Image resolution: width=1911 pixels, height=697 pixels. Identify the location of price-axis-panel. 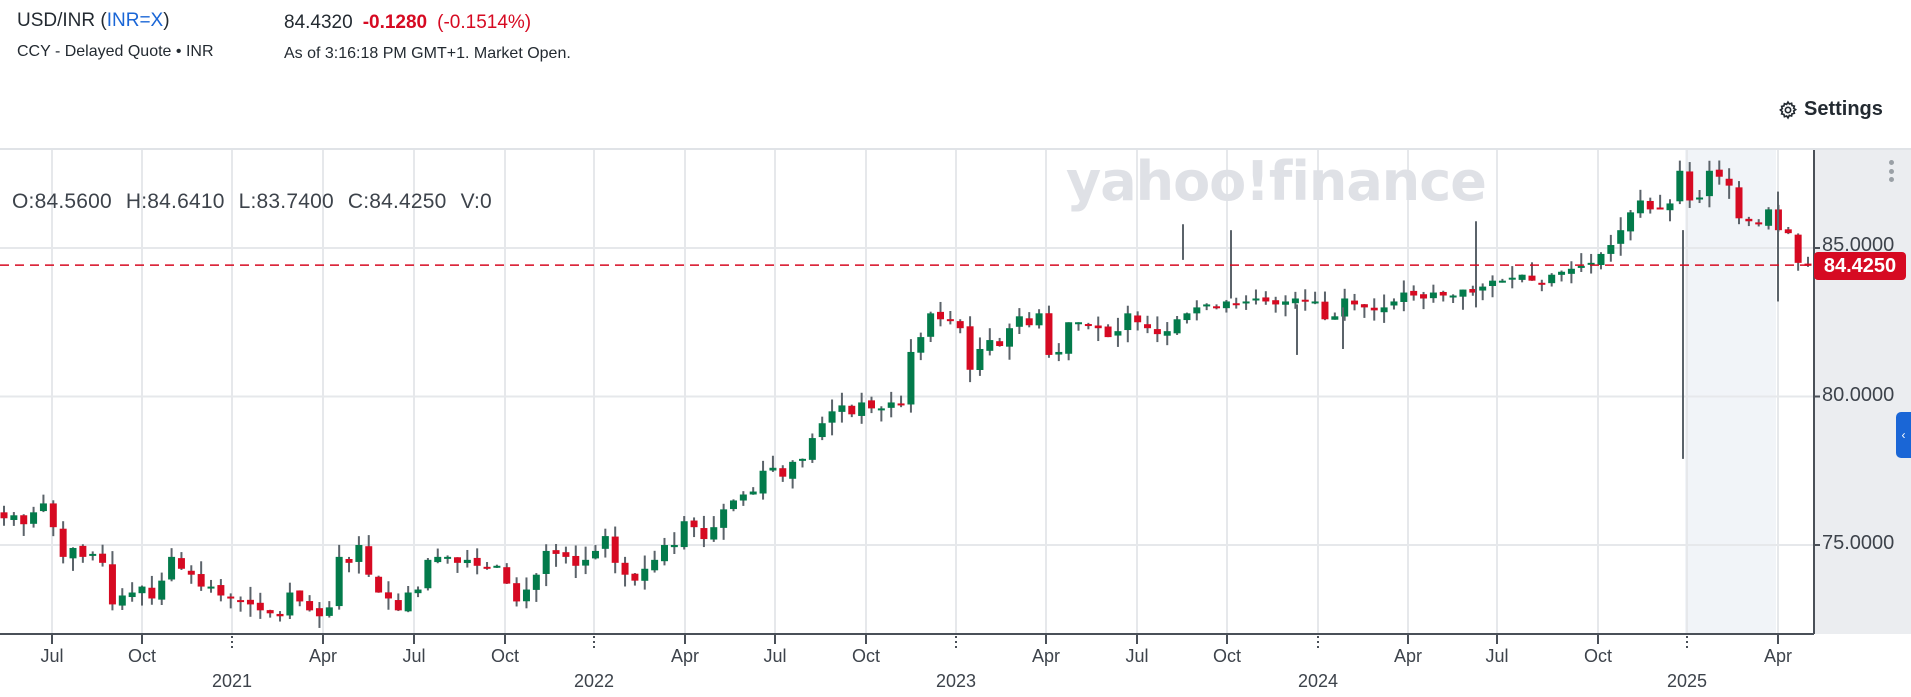
(1863, 392).